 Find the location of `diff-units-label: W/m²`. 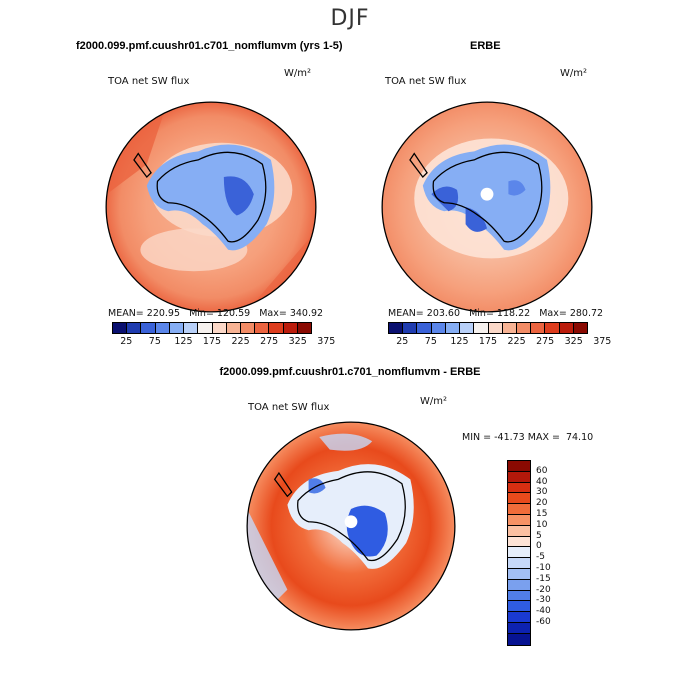

diff-units-label: W/m² is located at coordinates (434, 401).